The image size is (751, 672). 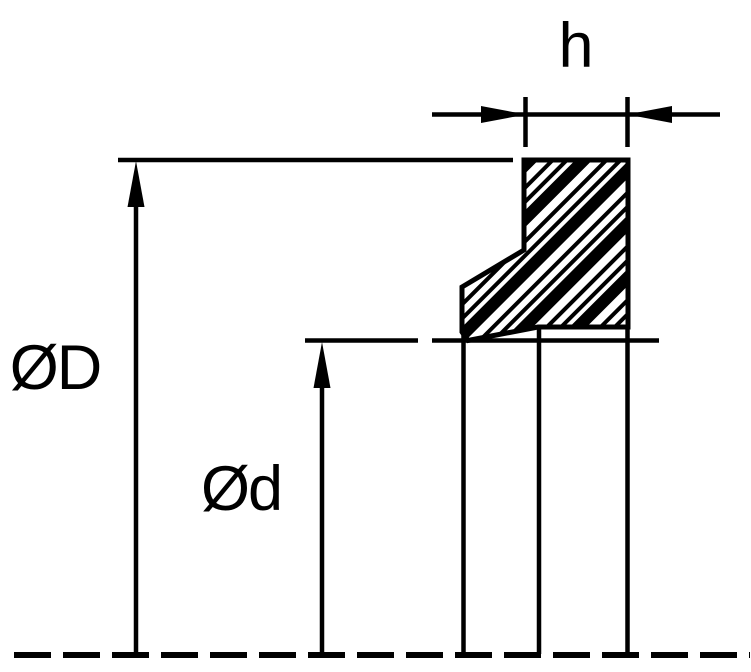 What do you see at coordinates (503, 114) in the screenshot?
I see `height-arrowhead-left-icon` at bounding box center [503, 114].